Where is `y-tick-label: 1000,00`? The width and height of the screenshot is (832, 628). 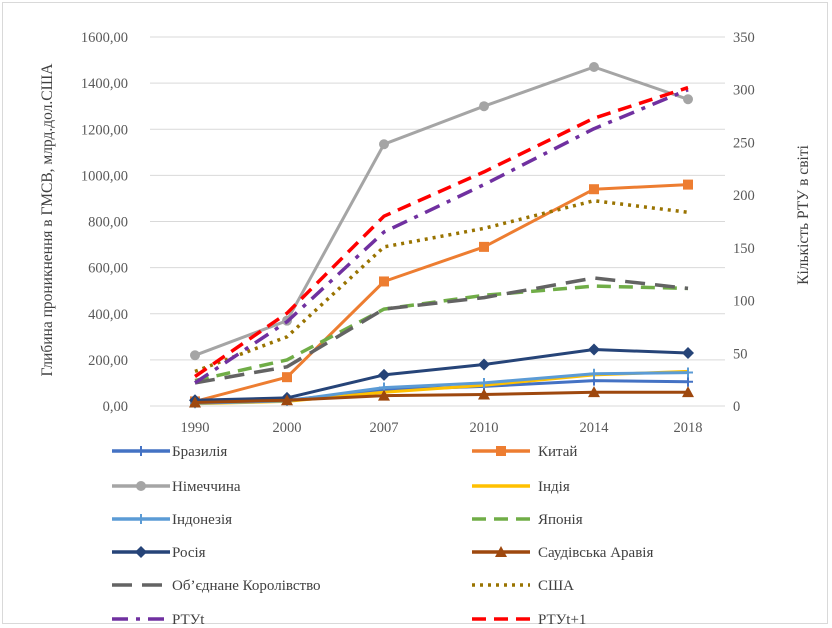 y-tick-label: 1000,00 is located at coordinates (104, 176).